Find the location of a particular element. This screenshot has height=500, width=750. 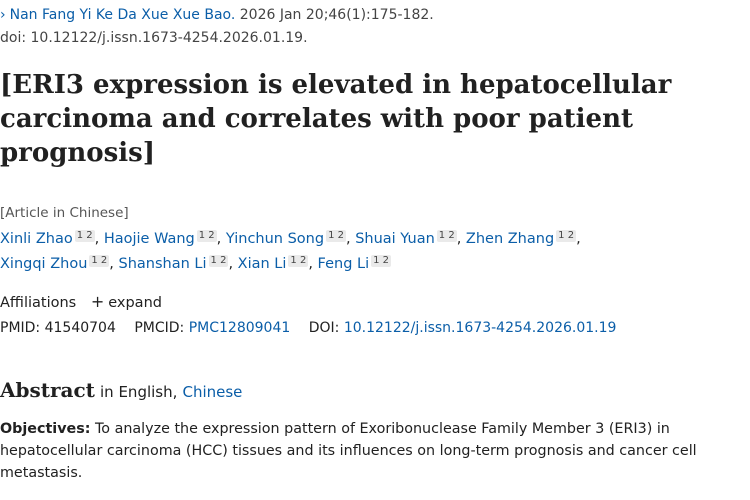

pmcid-label: PMCID: is located at coordinates (159, 328).